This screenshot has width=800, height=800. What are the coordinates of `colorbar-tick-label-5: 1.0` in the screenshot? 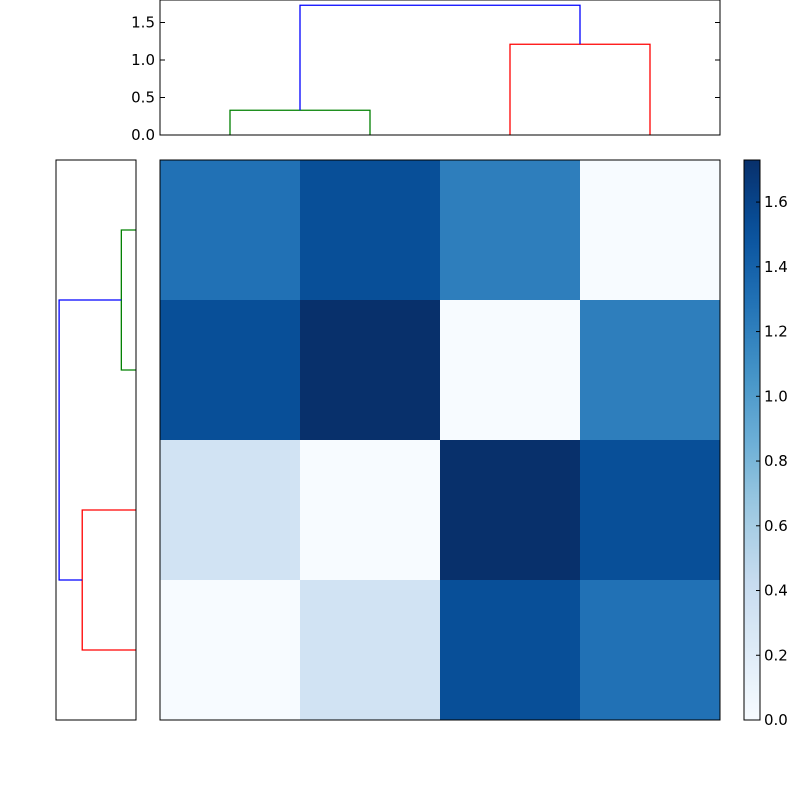 It's located at (776, 396).